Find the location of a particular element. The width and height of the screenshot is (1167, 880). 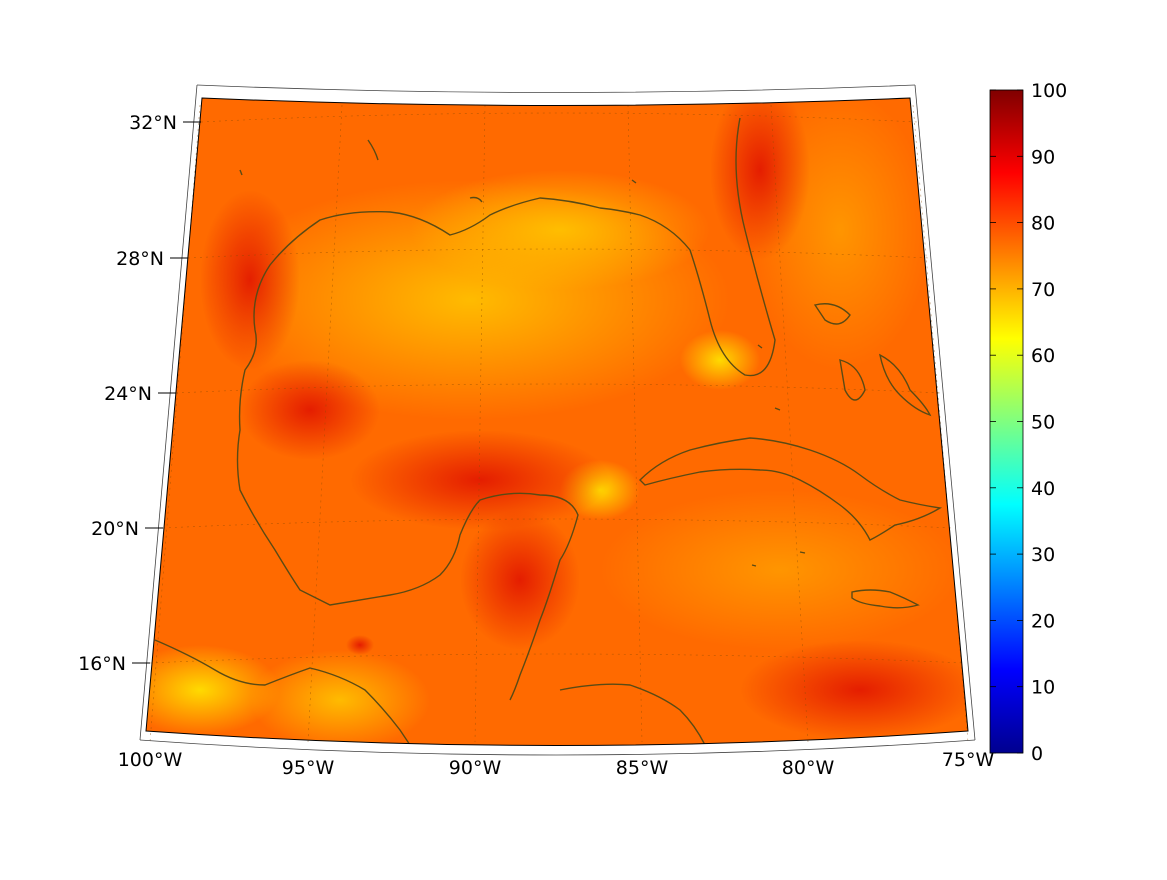

colorbar-tick-label: 80 is located at coordinates (1043, 224).